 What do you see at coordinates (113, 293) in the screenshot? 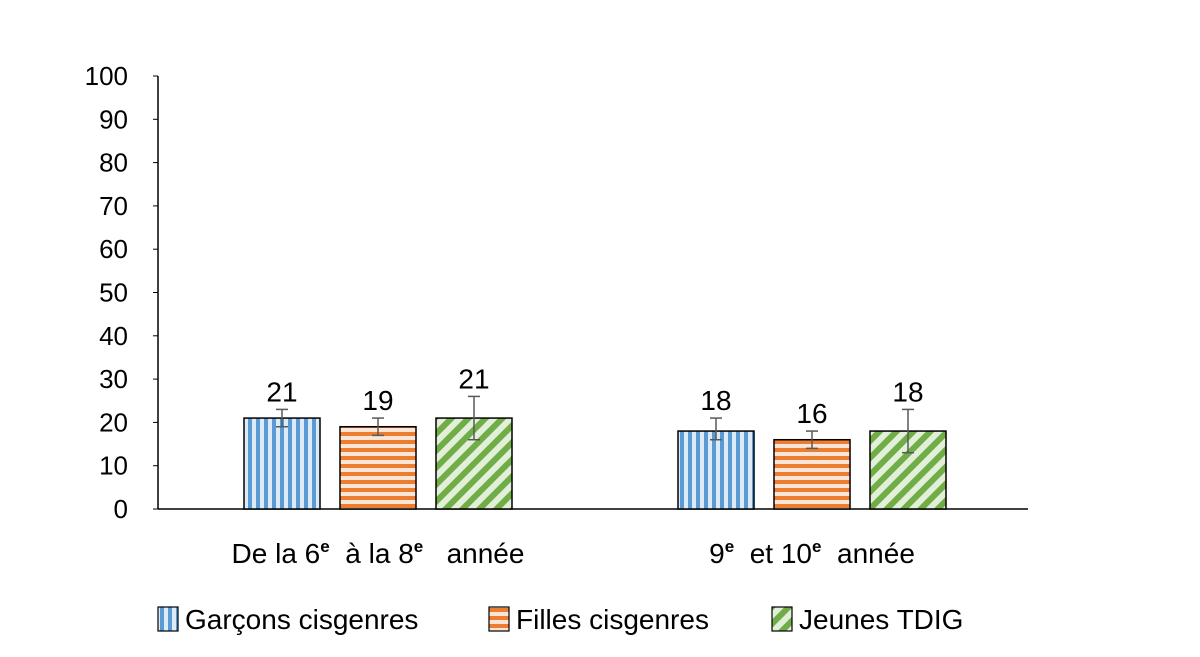
I see `y-tick-label: 50` at bounding box center [113, 293].